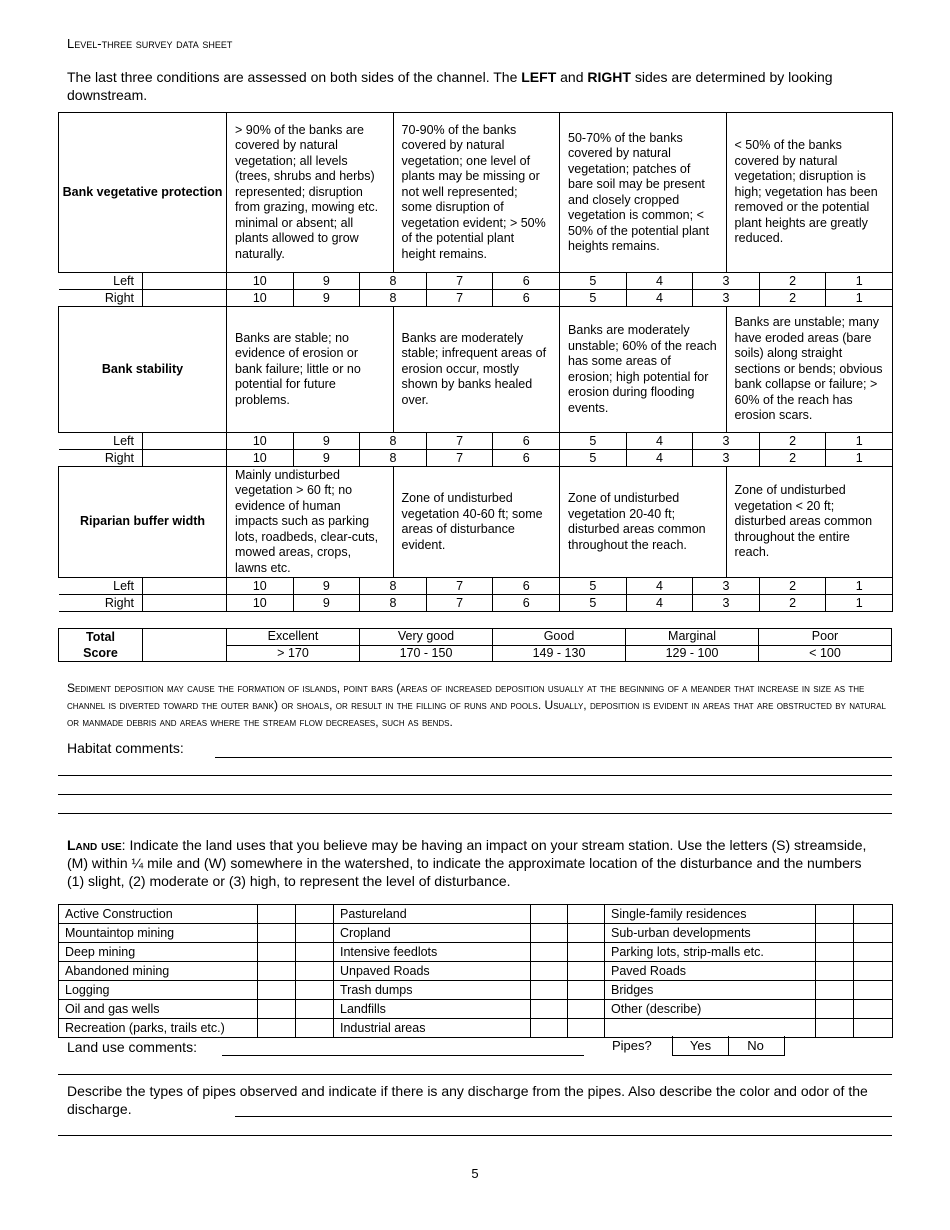 Image resolution: width=950 pixels, height=1230 pixels. Describe the element at coordinates (184, 645) in the screenshot. I see `total-score-input` at that location.